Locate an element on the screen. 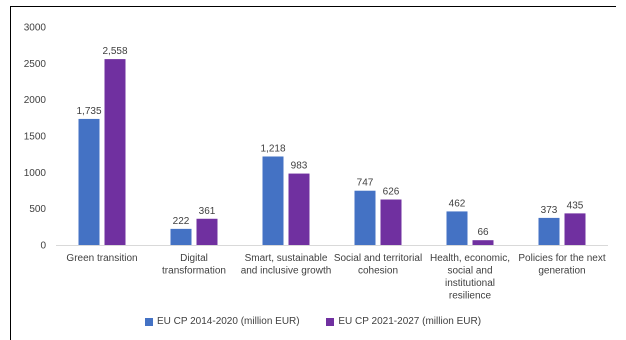 The image size is (626, 340). x-tick-label: social and is located at coordinates (469, 271).